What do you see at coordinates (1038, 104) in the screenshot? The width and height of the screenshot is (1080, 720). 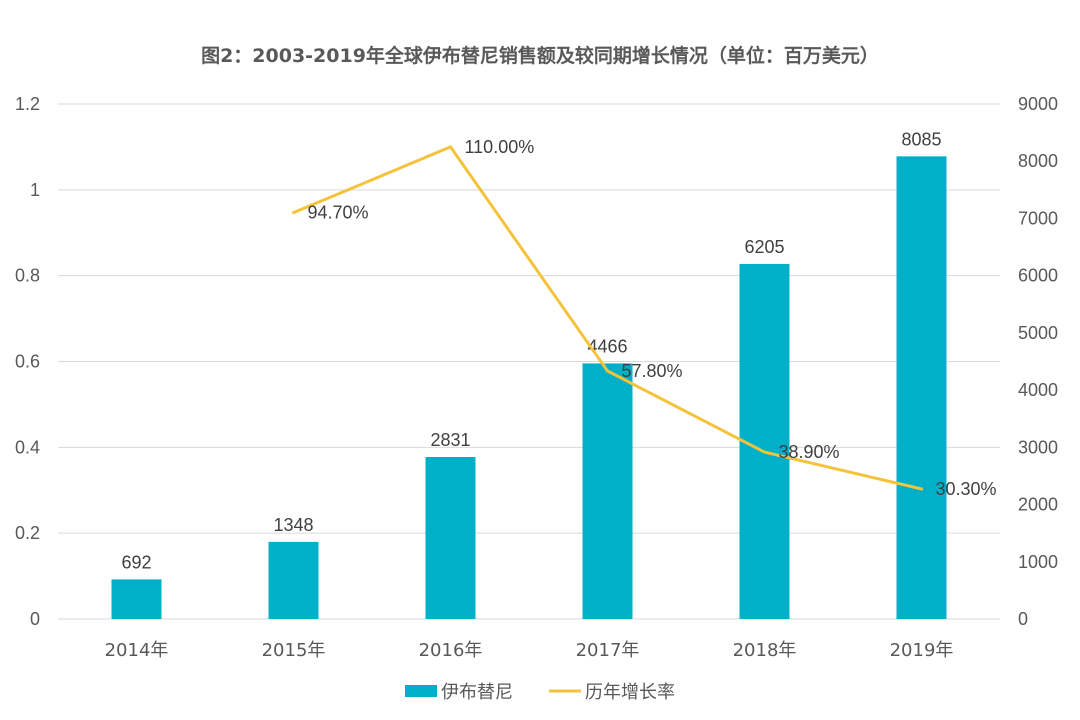 I see `right-tick-label: 9000` at bounding box center [1038, 104].